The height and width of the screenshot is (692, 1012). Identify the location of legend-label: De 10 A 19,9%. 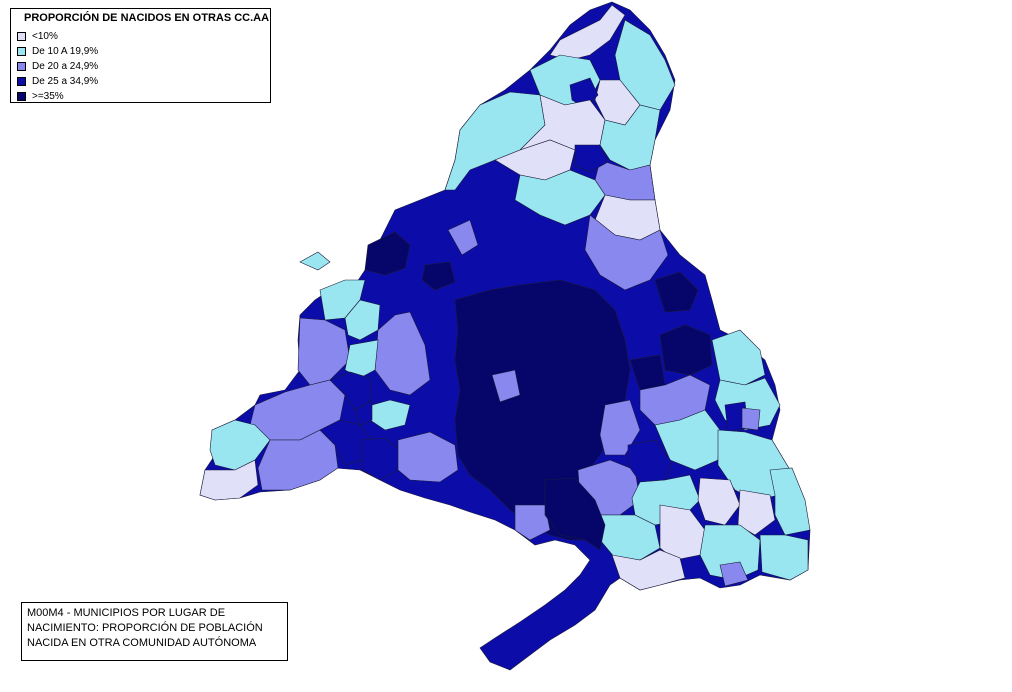
(65, 51).